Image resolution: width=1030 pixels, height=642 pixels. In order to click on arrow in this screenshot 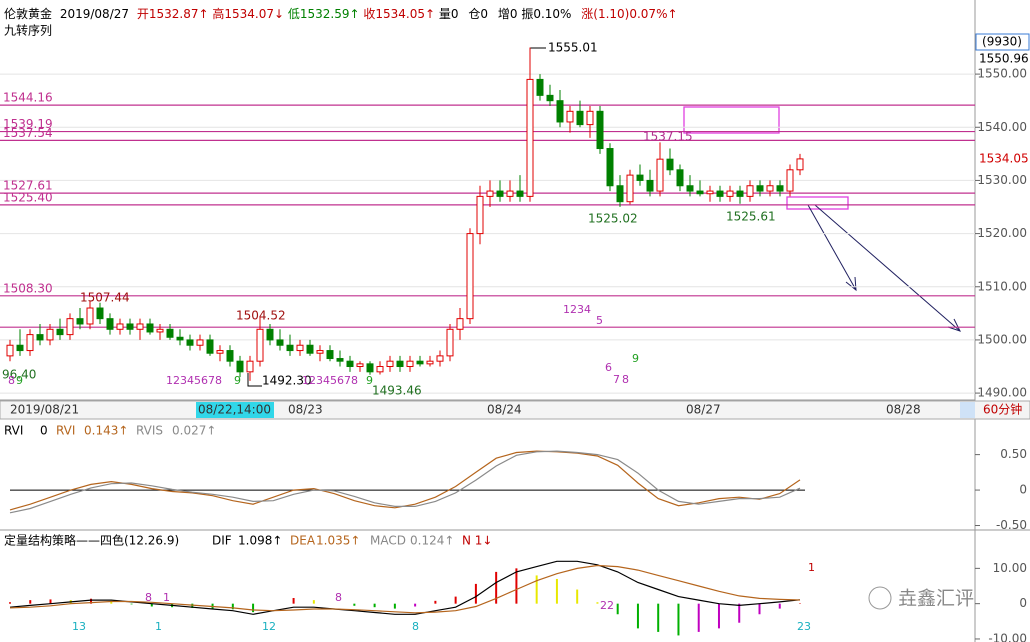, I will do `click(887, 268)`.